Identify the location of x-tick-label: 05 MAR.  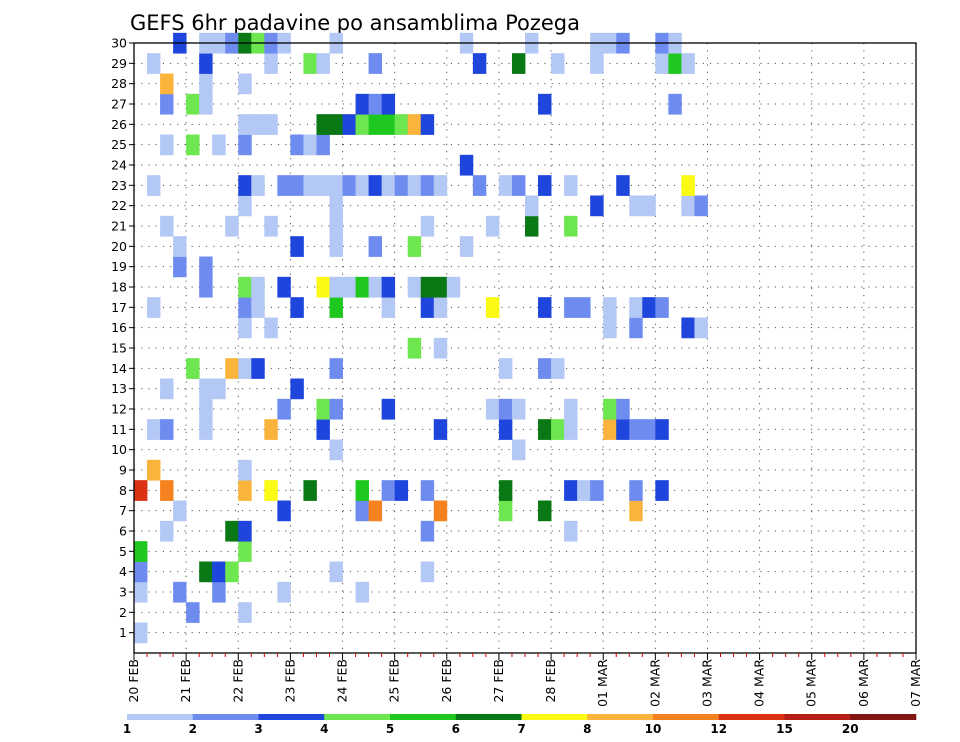
(811, 683).